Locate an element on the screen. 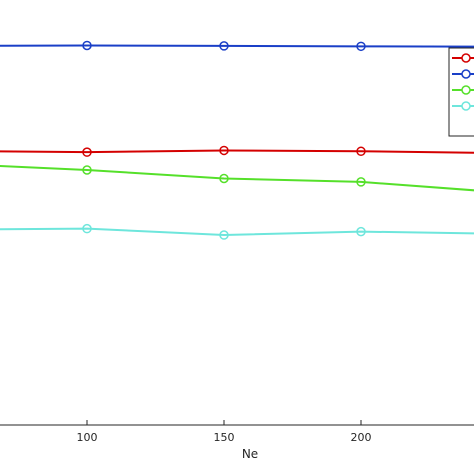 Image resolution: width=474 pixels, height=474 pixels. x-tick-label: 100 is located at coordinates (87, 437).